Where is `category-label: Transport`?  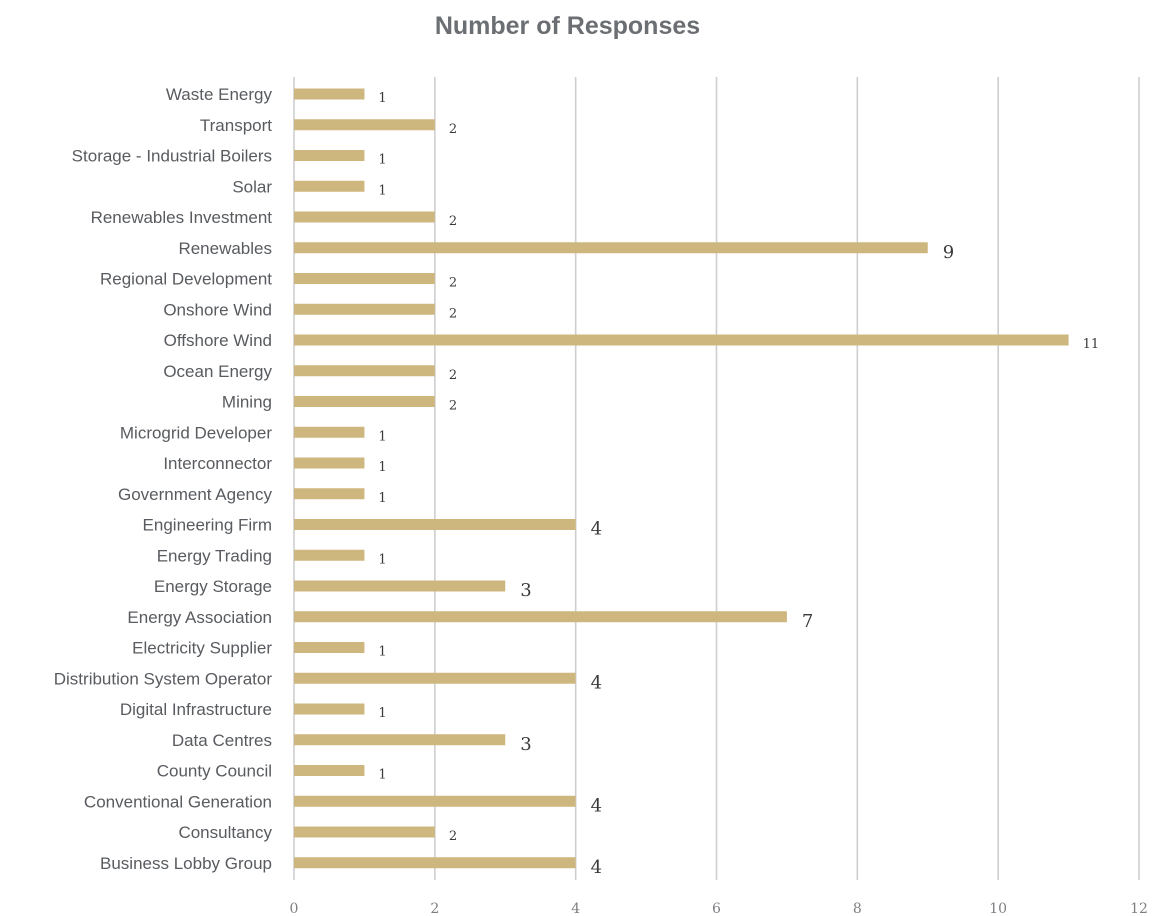
category-label: Transport is located at coordinates (236, 125).